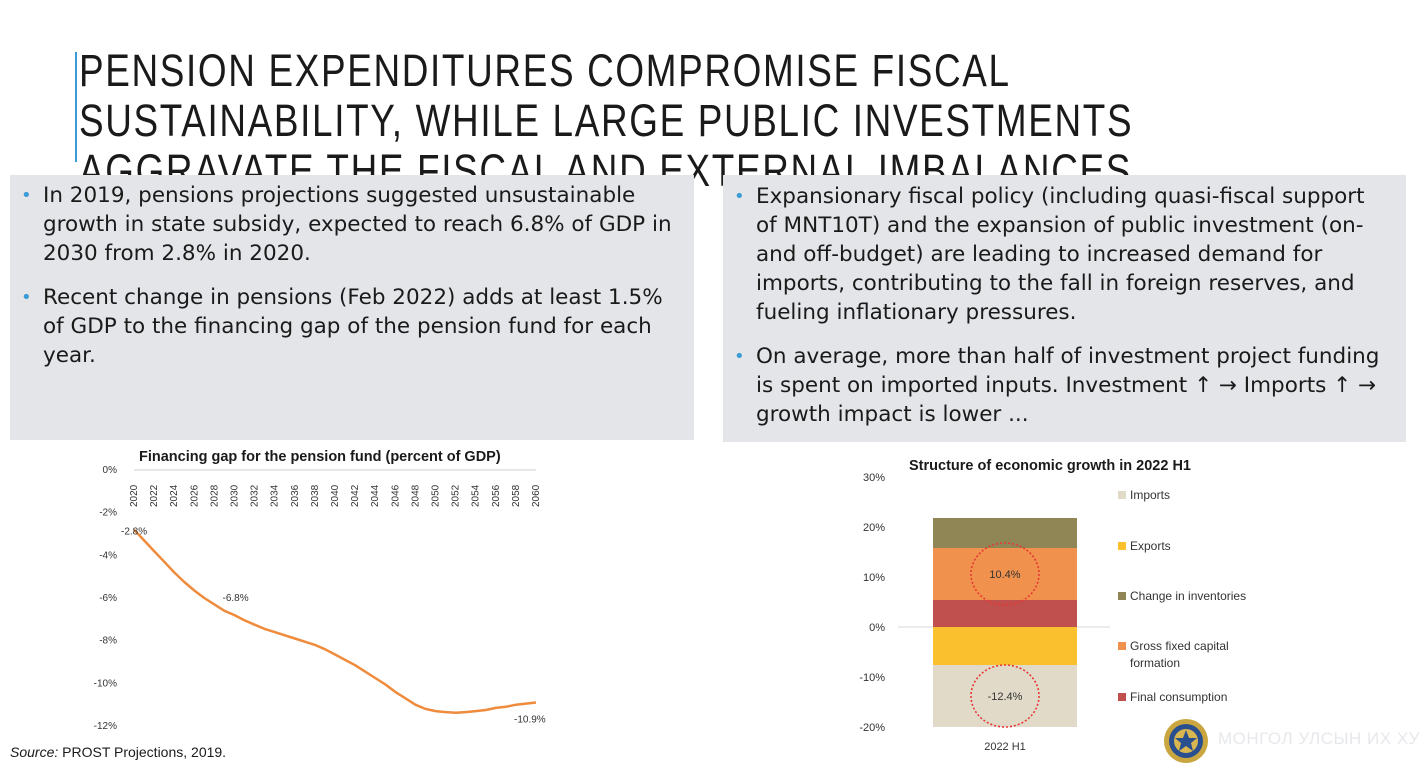  I want to click on data-label: -12.4%, so click(1005, 697).